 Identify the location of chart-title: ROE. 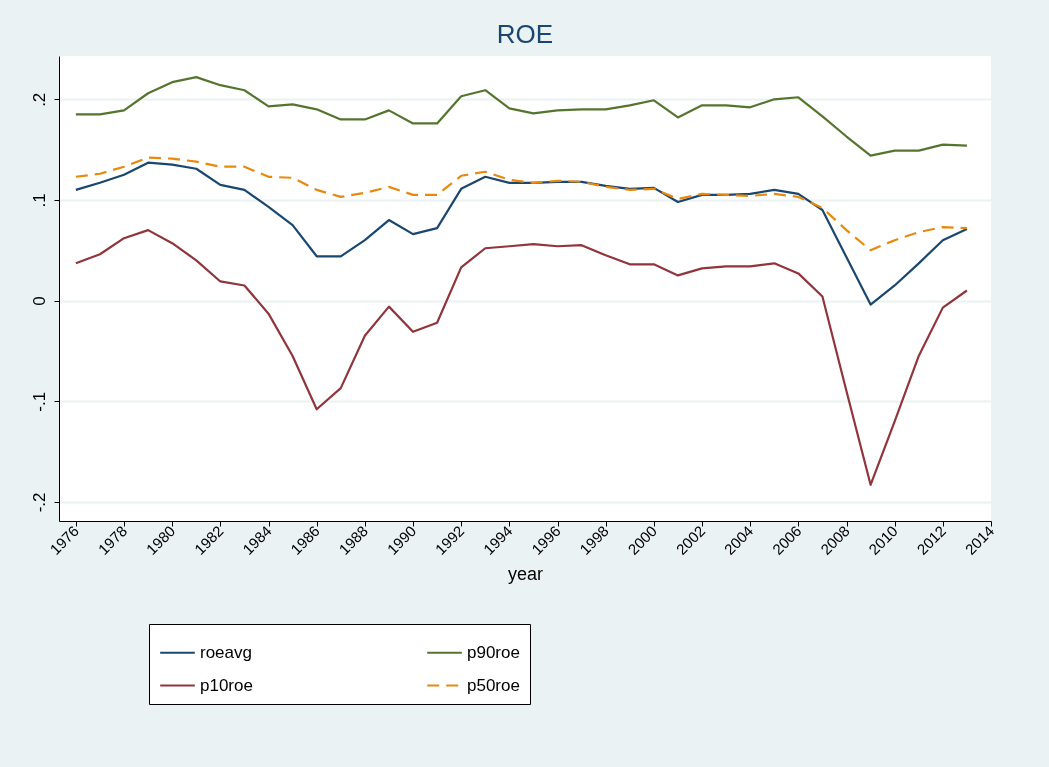
(525, 34).